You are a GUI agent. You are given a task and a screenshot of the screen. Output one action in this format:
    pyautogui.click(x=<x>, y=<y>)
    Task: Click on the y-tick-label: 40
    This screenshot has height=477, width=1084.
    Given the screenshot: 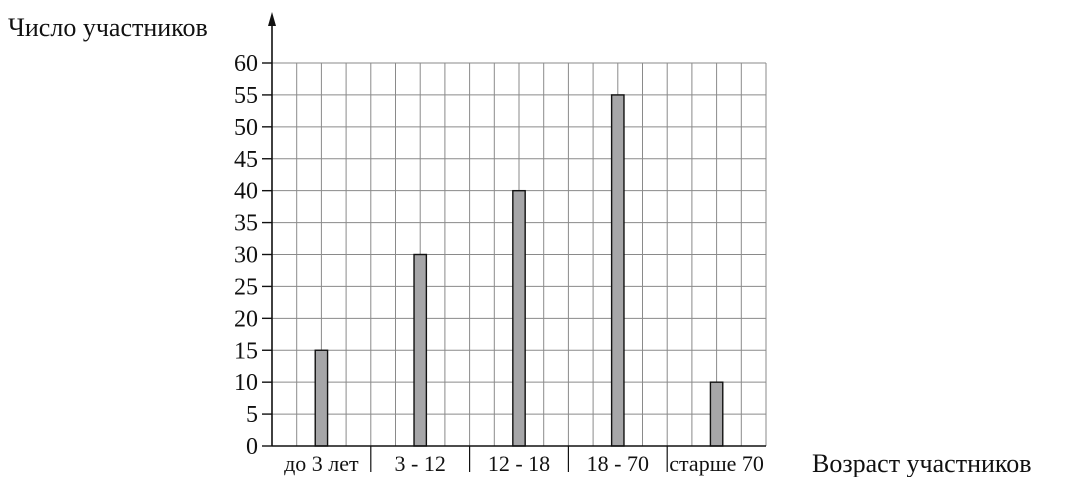 What is the action you would take?
    pyautogui.click(x=246, y=192)
    